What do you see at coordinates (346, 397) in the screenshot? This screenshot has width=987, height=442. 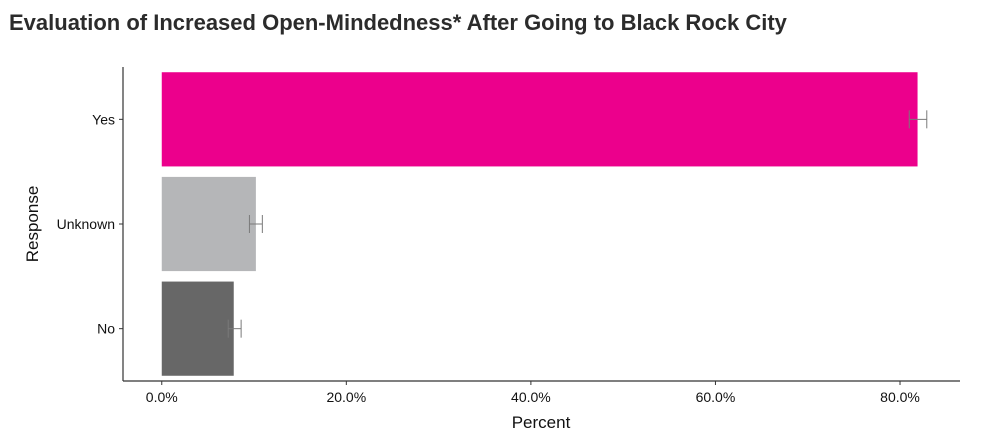 I see `x-tick-label: 20.0%` at bounding box center [346, 397].